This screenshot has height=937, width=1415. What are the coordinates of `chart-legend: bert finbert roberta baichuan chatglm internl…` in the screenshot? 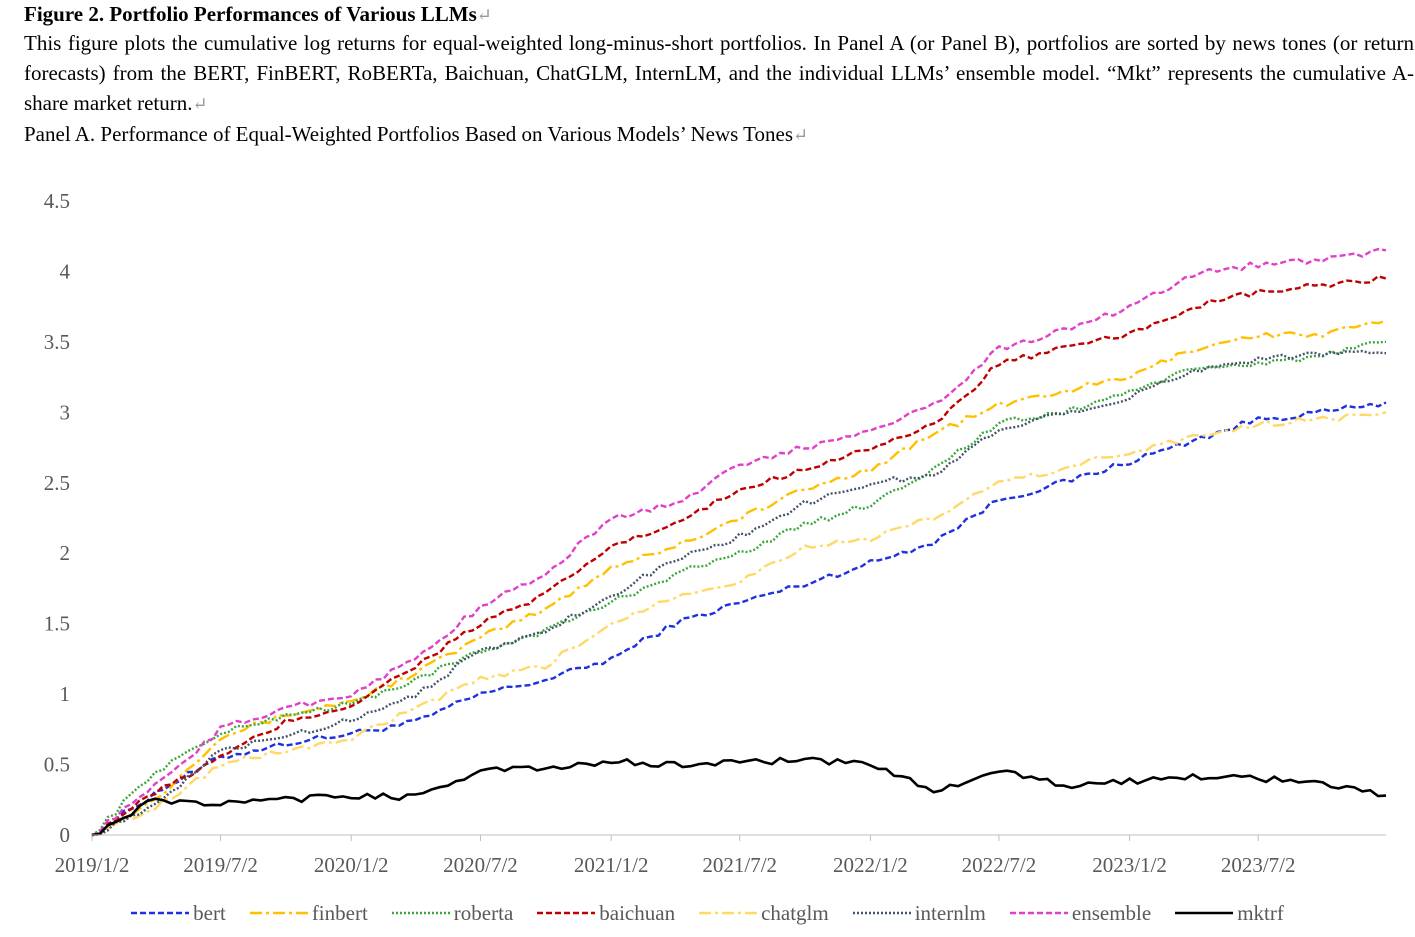 It's located at (707, 913).